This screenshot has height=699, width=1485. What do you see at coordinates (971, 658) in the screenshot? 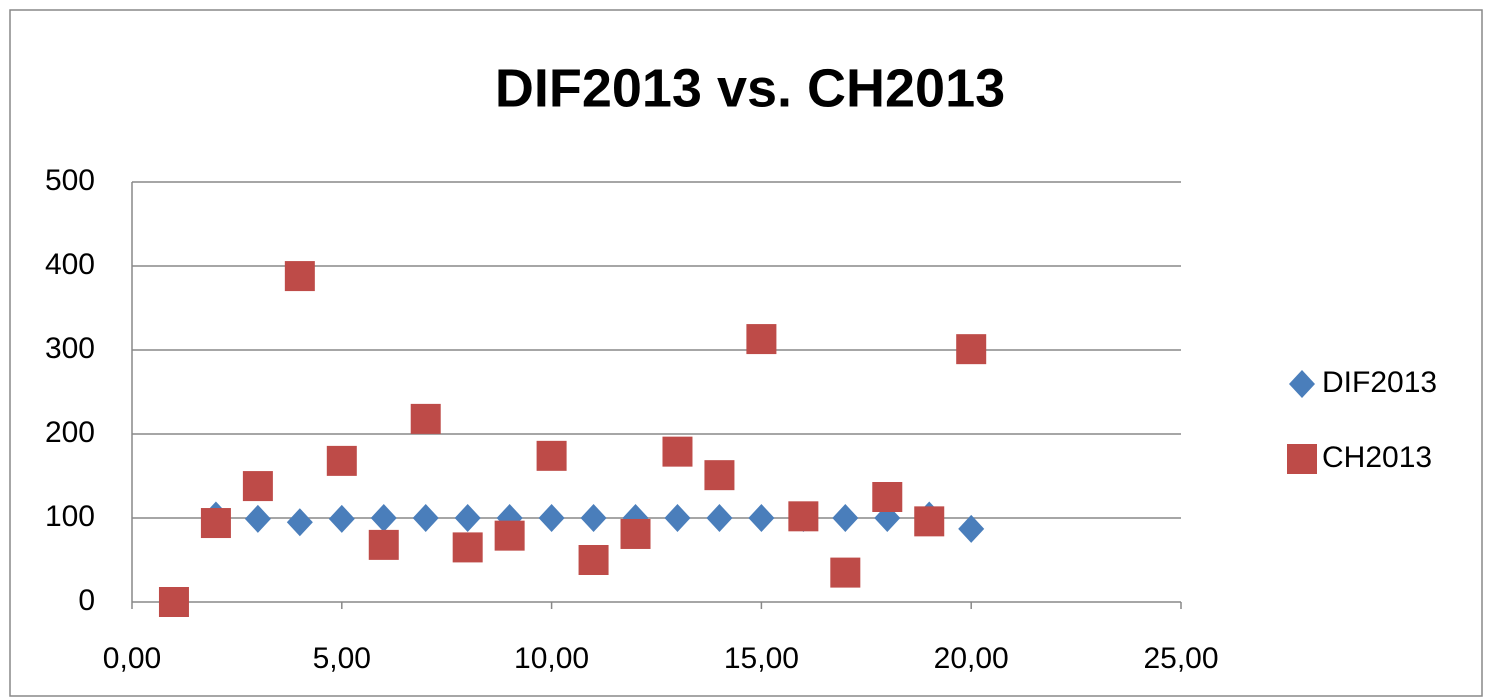
I see `x-tick-label: 20,00` at bounding box center [971, 658].